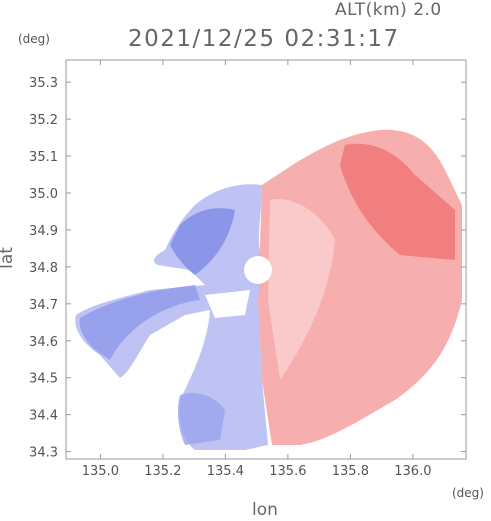 The image size is (491, 521). I want to click on y-tick-label: 34.7, so click(43, 305).